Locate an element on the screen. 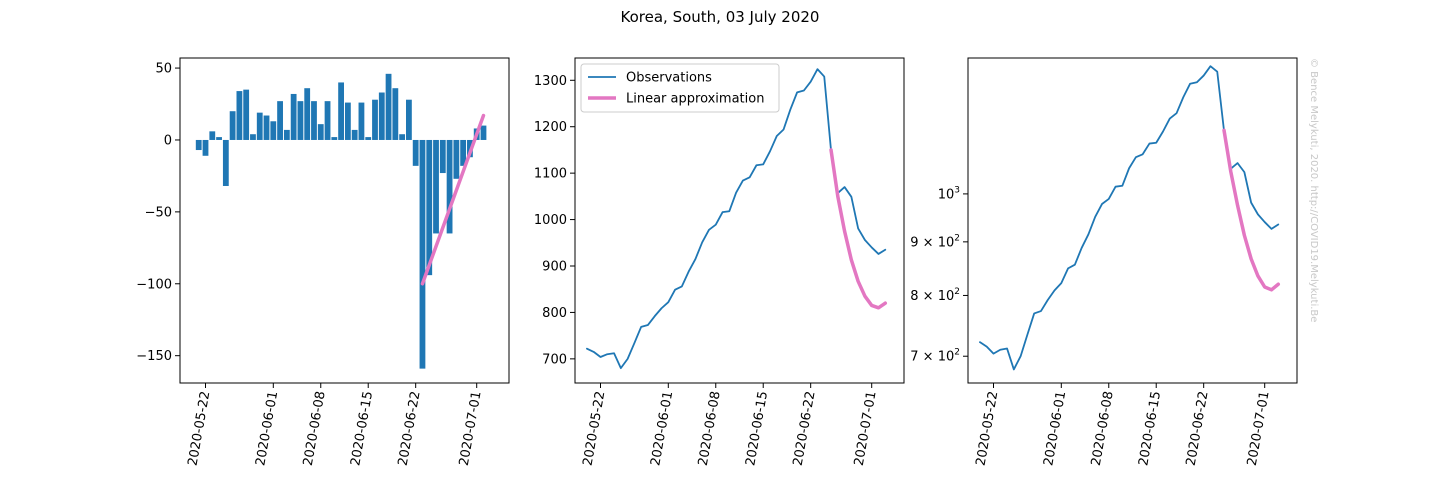  y-tick-label: 50 is located at coordinates (163, 69).